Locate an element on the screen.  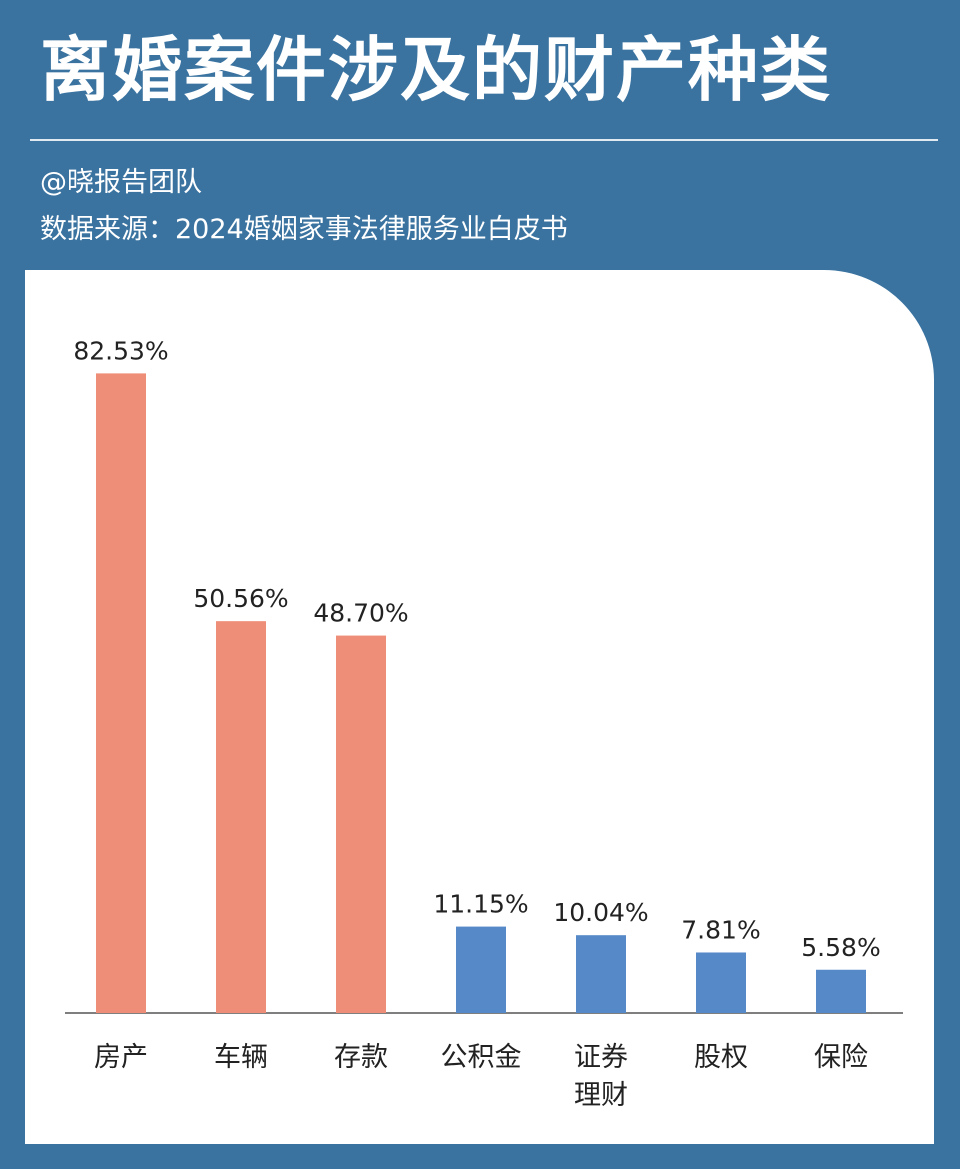
page-title: 离婚案件涉及的财产种类 is located at coordinates (436, 70).